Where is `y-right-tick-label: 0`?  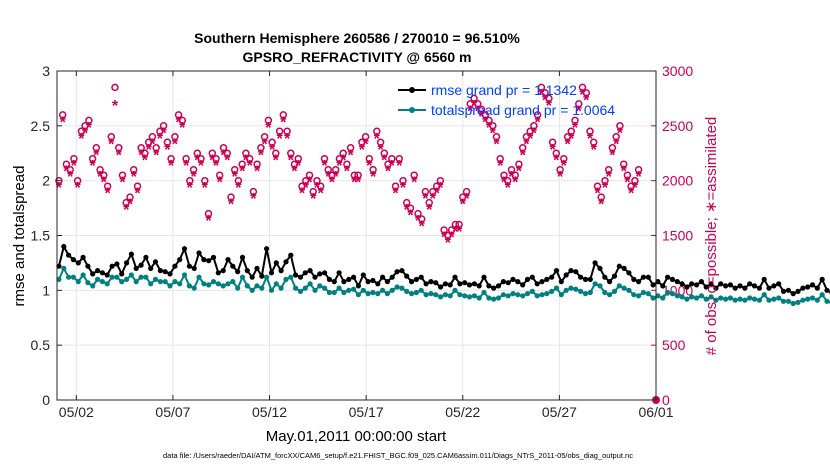 y-right-tick-label: 0 is located at coordinates (666, 400).